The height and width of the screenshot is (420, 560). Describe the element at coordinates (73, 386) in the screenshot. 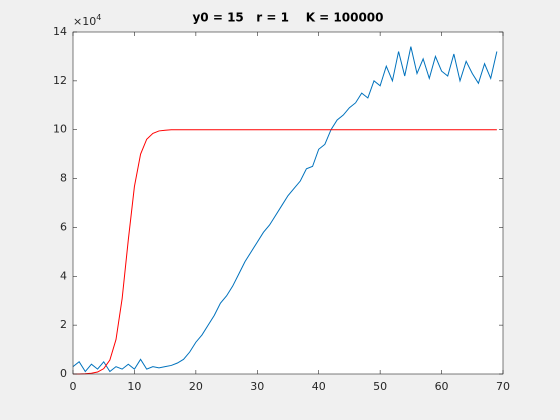

I see `x-tick-label: 0` at that location.